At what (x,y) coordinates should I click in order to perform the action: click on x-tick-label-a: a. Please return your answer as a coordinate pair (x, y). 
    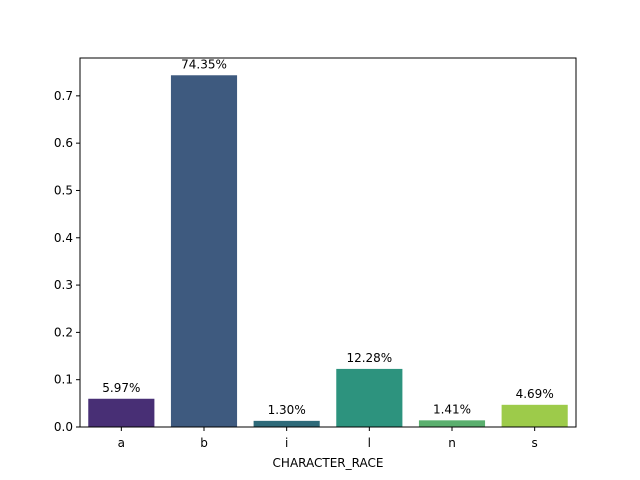
    Looking at the image, I should click on (121, 443).